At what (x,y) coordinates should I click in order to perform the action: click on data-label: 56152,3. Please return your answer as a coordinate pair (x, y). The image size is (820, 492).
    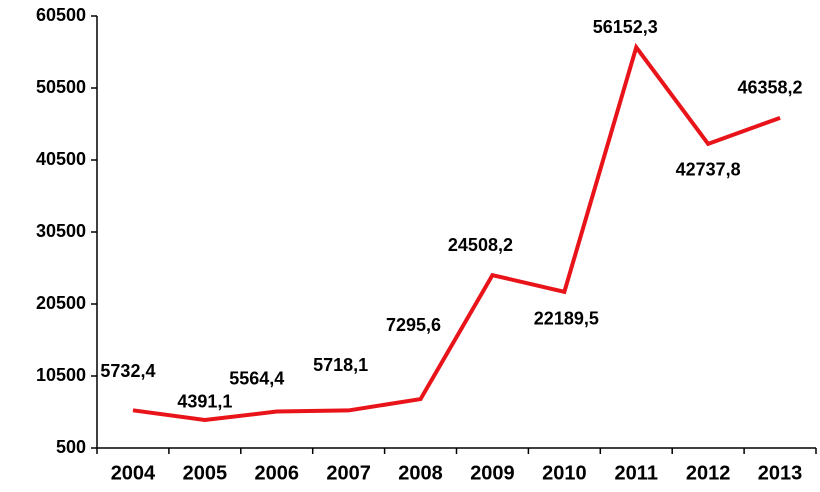
    Looking at the image, I should click on (625, 27).